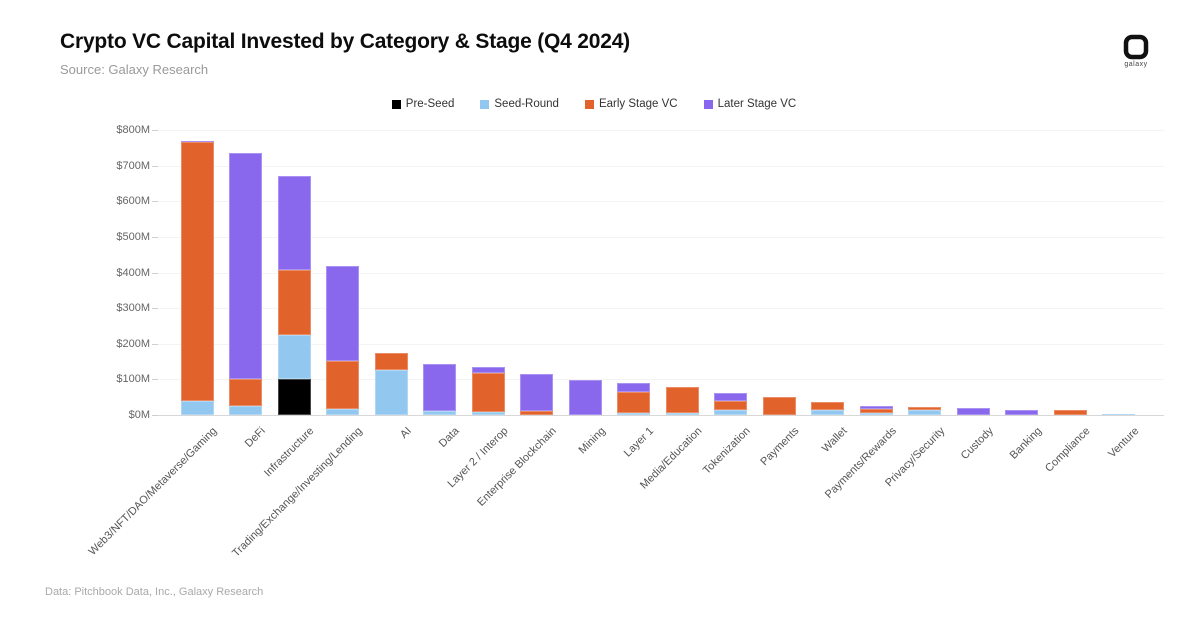  I want to click on x-axis-label: Tokenization, so click(727, 451).